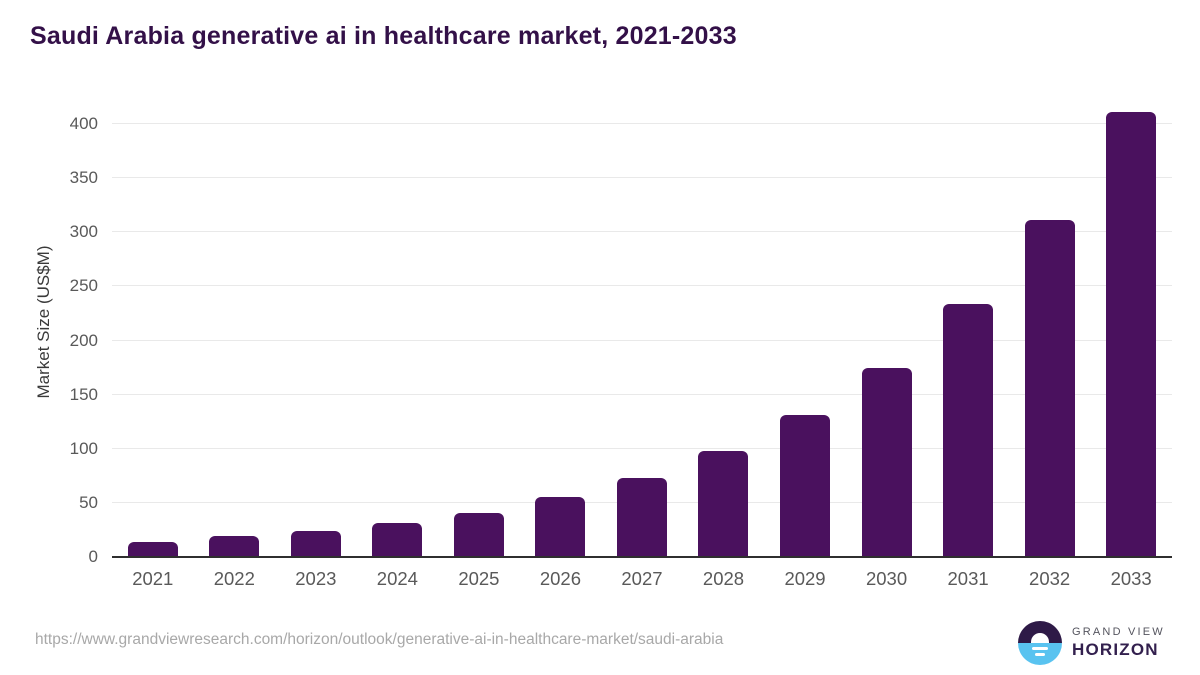 The height and width of the screenshot is (675, 1200). I want to click on brand-logo: GRAND VIEW HORIZON, so click(1091, 643).